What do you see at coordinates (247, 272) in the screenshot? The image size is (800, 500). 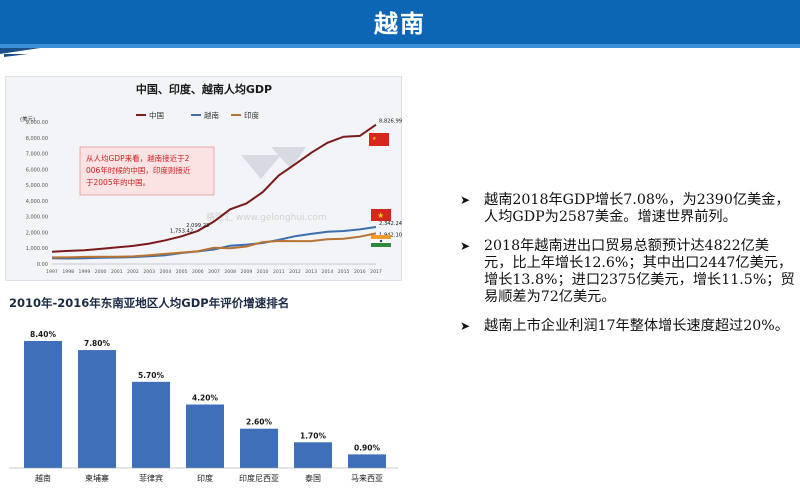 I see `x-tick-label: 2009` at bounding box center [247, 272].